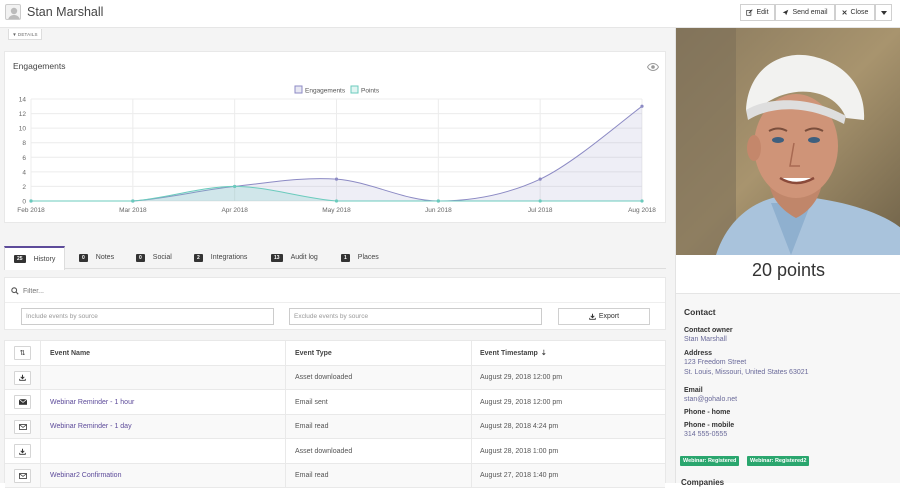 Image resolution: width=900 pixels, height=488 pixels. What do you see at coordinates (85, 476) in the screenshot?
I see `event-name: Webinar2 Confirmation` at bounding box center [85, 476].